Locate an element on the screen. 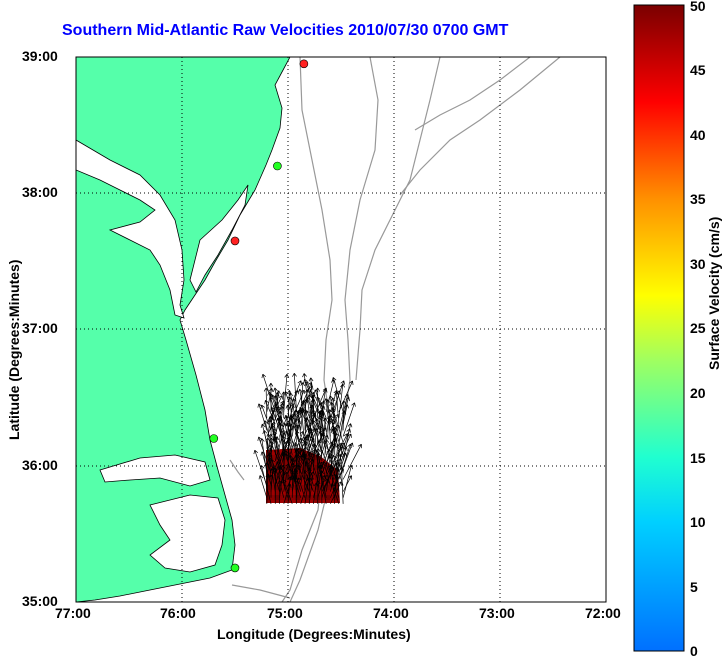  y-tick-label: 36:00 is located at coordinates (40, 465).